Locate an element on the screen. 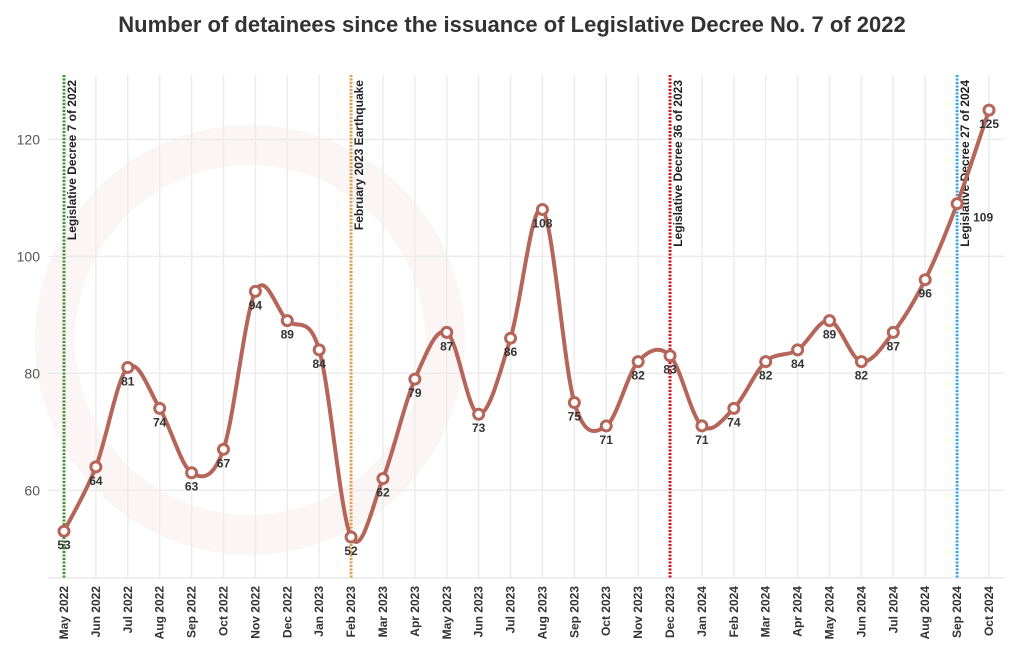 This screenshot has height=660, width=1024. x-tick-label: Nov 2023 is located at coordinates (638, 612).